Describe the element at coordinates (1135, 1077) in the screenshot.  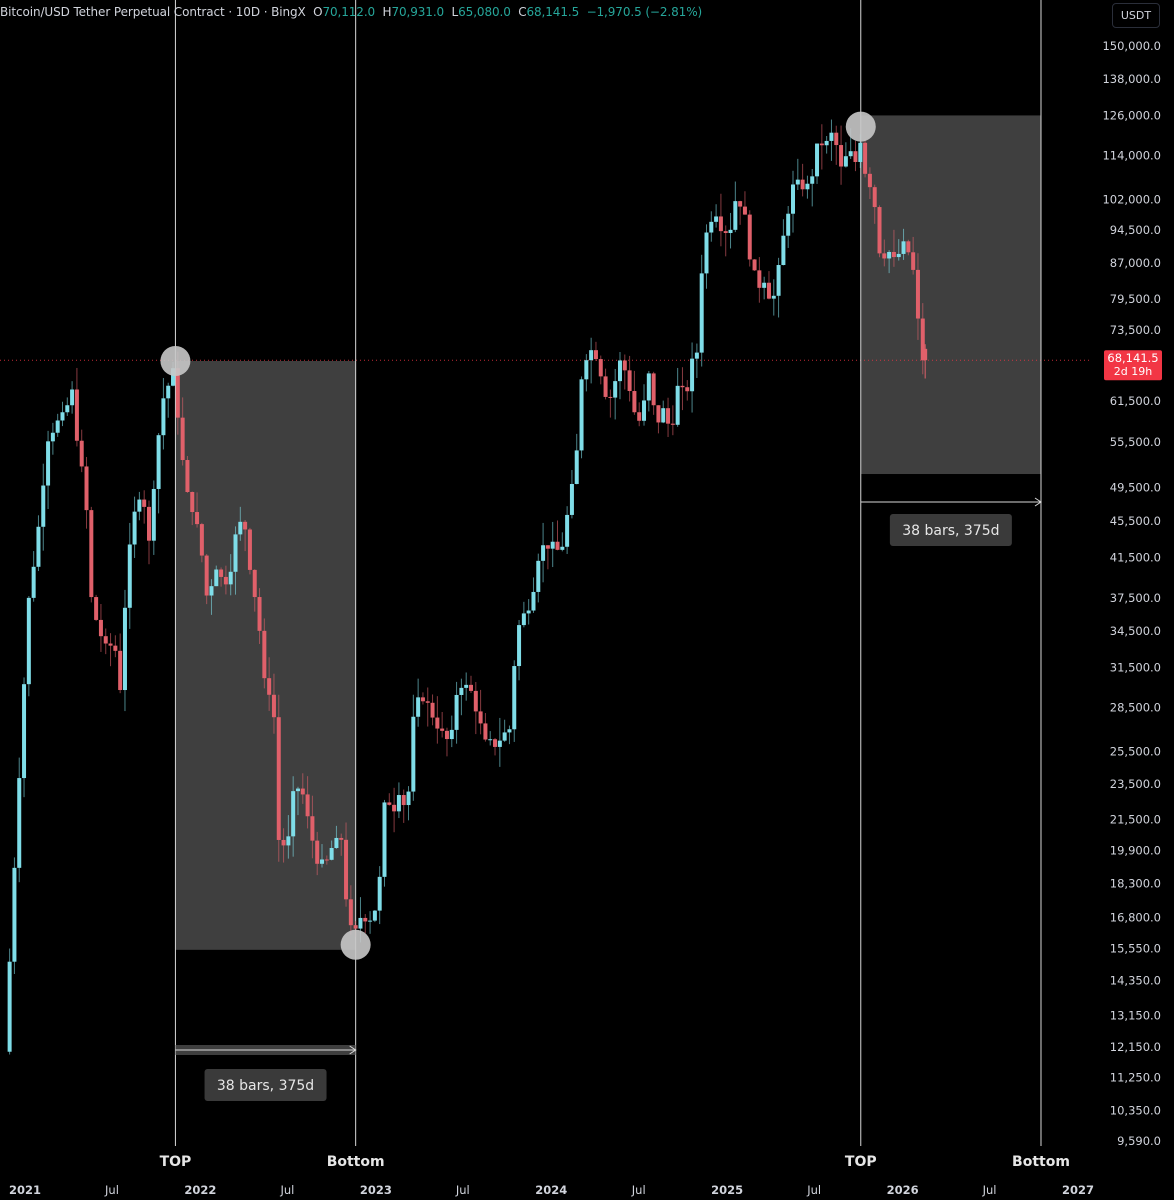
I see `y-tick-label: 11,250.0` at that location.